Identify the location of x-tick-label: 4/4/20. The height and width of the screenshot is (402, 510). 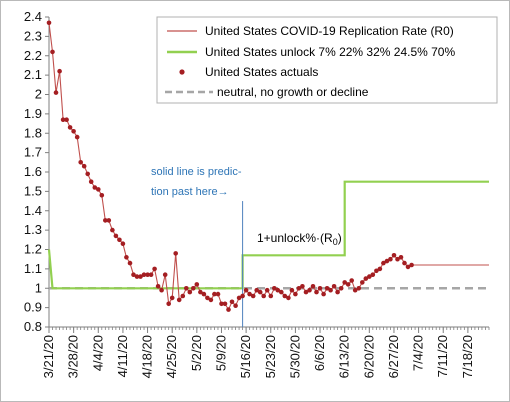
(97, 353).